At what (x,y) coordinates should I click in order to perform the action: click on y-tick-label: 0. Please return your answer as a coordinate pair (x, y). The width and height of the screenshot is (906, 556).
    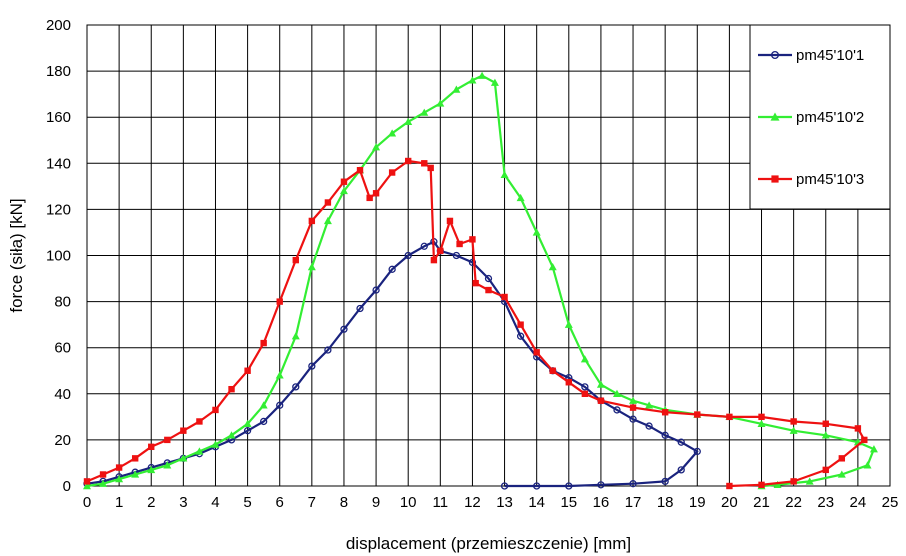
    Looking at the image, I should click on (67, 486).